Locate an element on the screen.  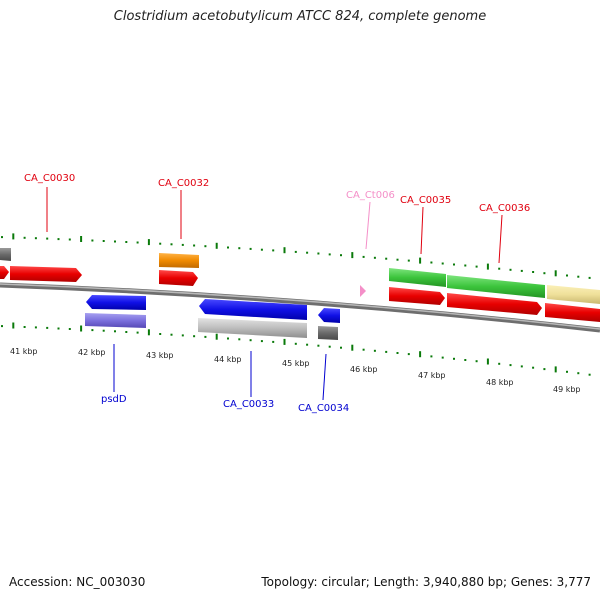
gene-block-orange is located at coordinates (179, 260).